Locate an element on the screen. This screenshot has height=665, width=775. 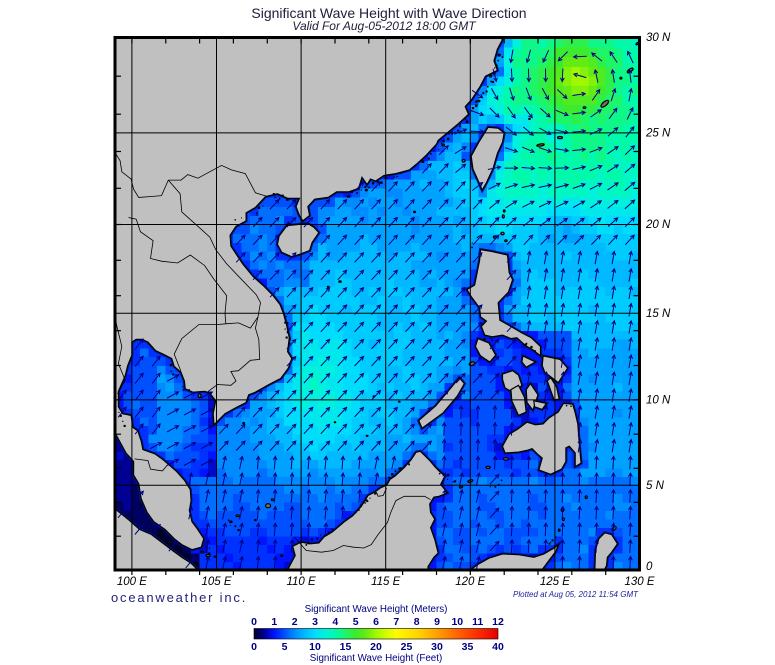
svg-text: 105 E is located at coordinates (216, 582).